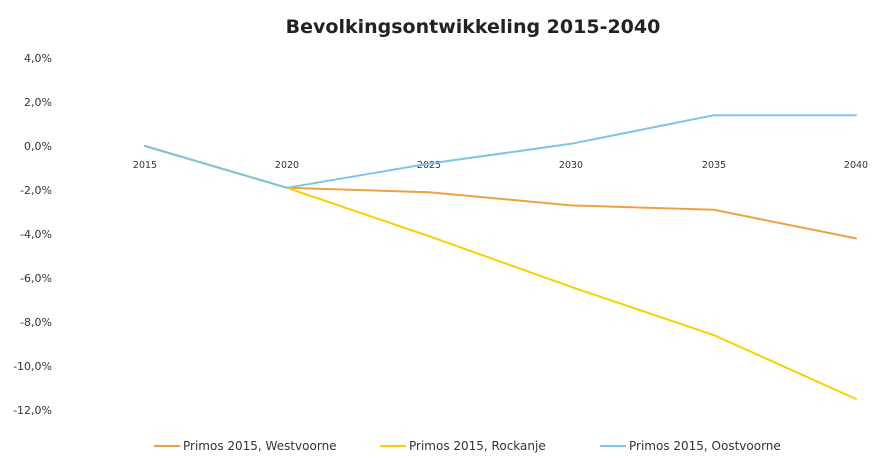 The width and height of the screenshot is (872, 458). Describe the element at coordinates (260, 446) in the screenshot. I see `legend-label: Primos 2015, Westvoorne` at that location.